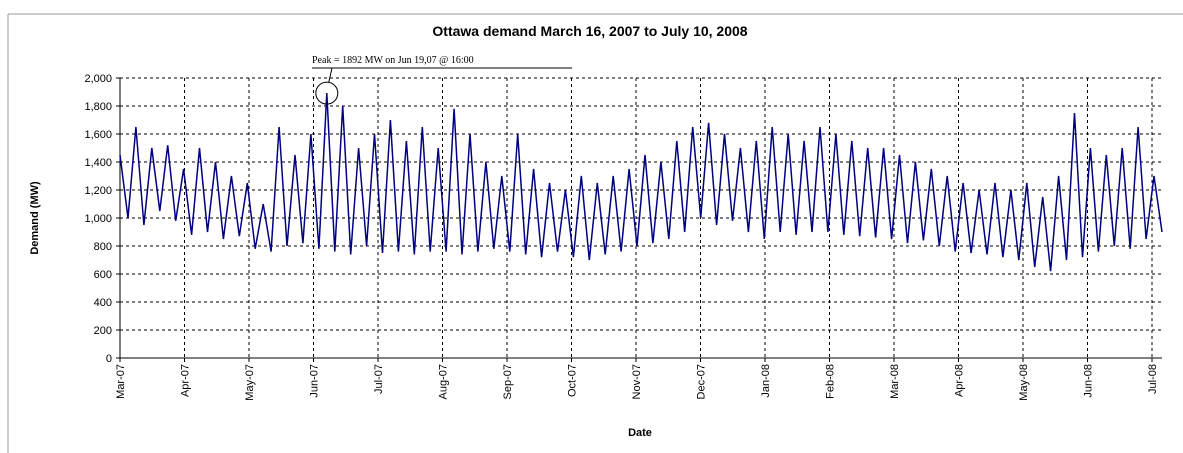 The height and width of the screenshot is (453, 1183). I want to click on y-tick-label: 1,600, so click(98, 135).